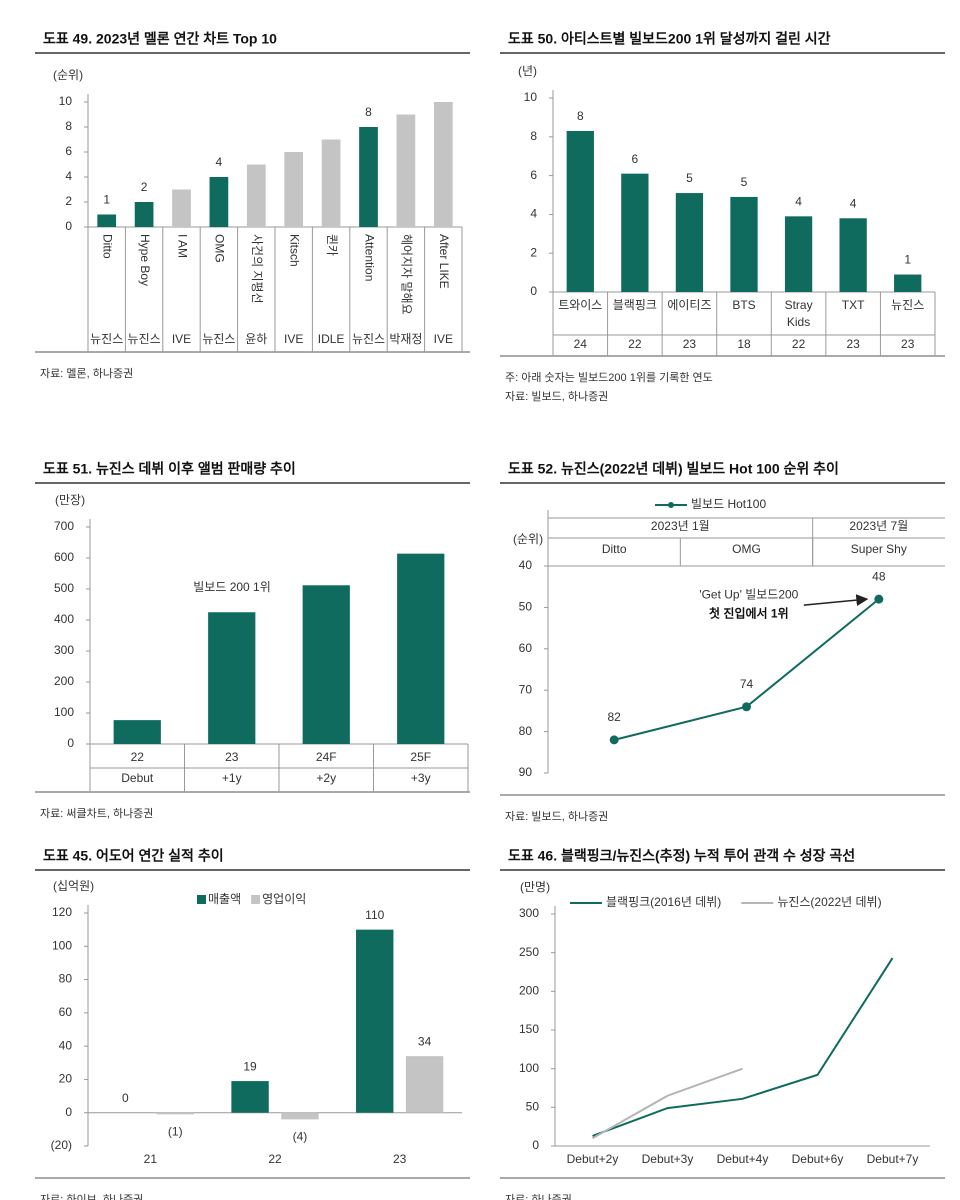  I want to click on x-tick-label: 블랙핑크, so click(635, 305).